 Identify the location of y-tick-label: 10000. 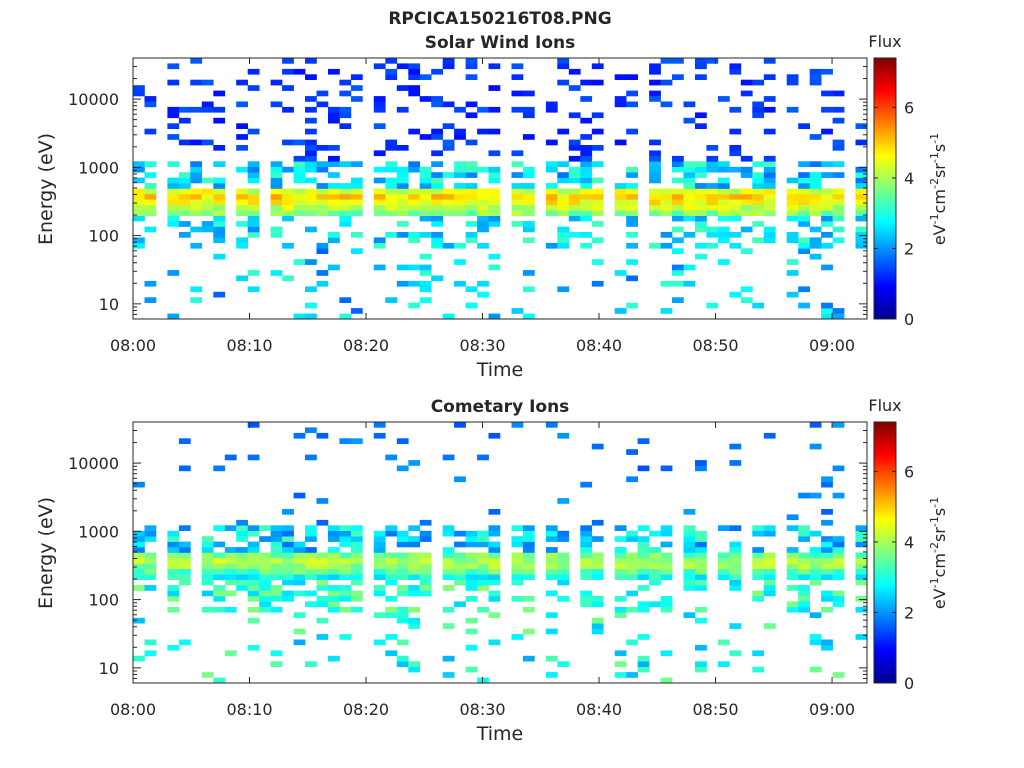
(93, 99).